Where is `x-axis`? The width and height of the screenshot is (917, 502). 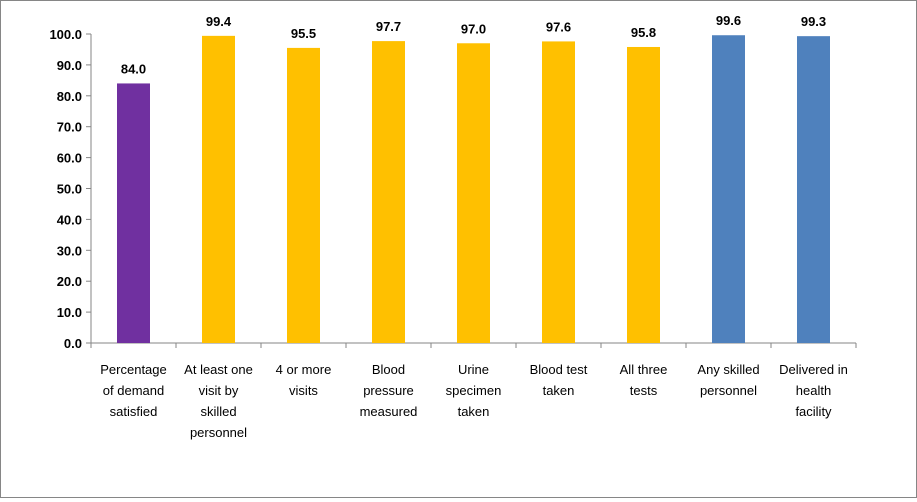 x-axis is located at coordinates (473, 345).